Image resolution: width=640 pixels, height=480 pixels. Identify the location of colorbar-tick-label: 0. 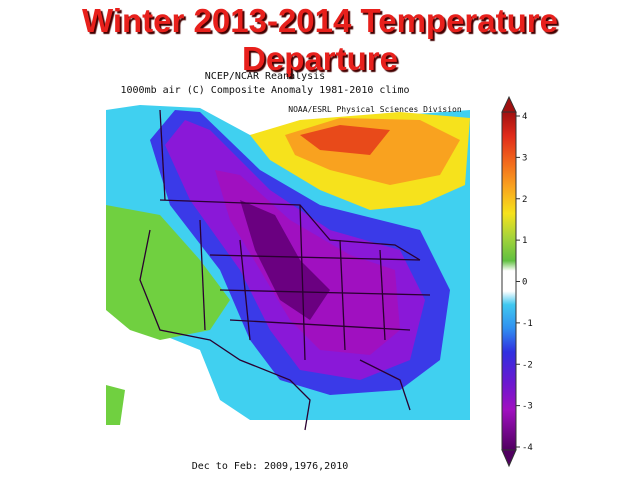
(524, 283).